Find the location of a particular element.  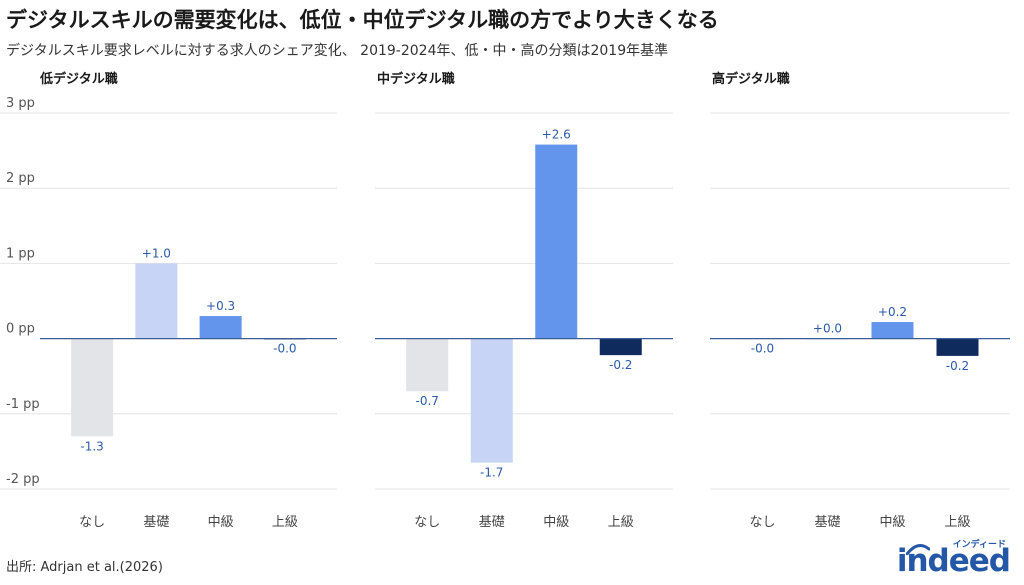

y-tick-label: 1 pp is located at coordinates (20, 253).